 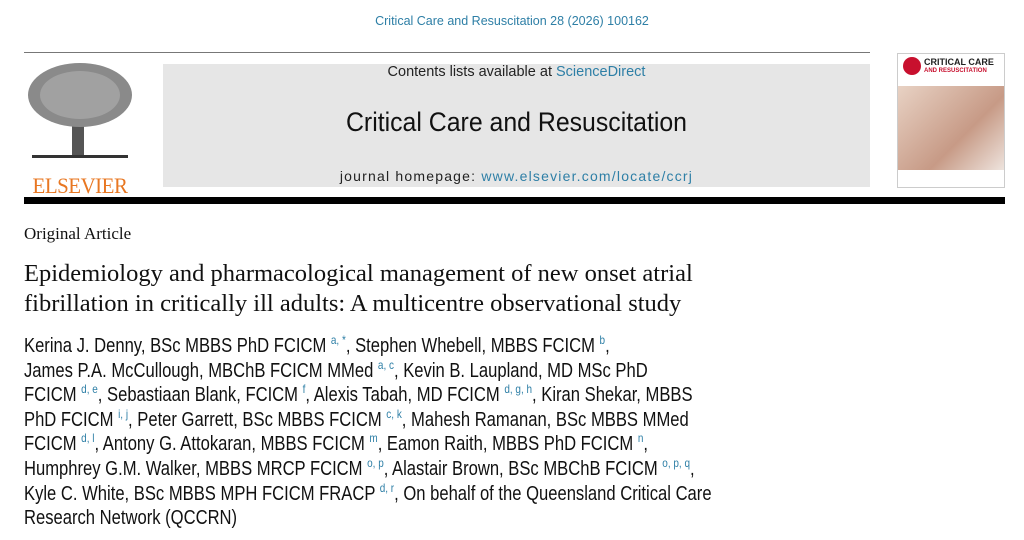 I want to click on affiliation-link: i, j, so click(x=123, y=413).